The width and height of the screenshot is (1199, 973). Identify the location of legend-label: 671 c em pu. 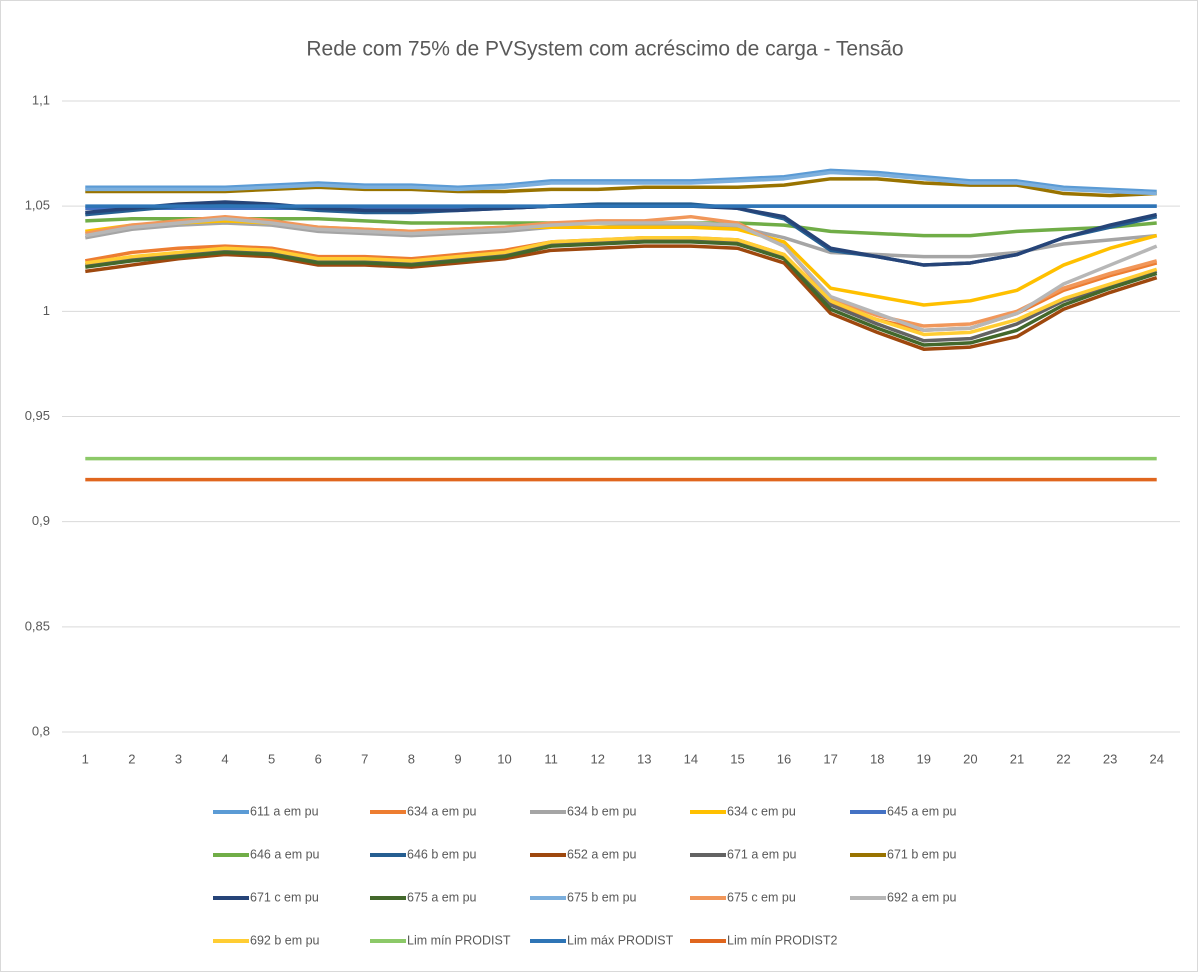
(284, 897).